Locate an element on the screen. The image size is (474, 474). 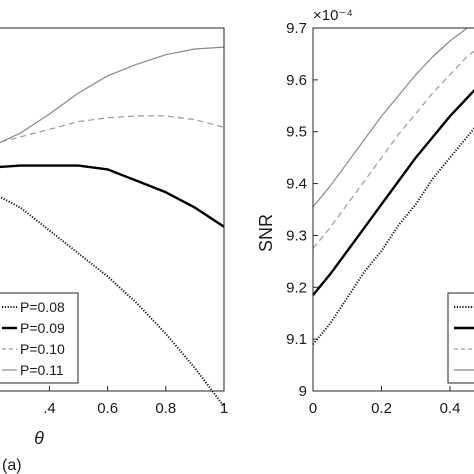
left-legend-label-p-0-08: P=0.08 is located at coordinates (42, 307).